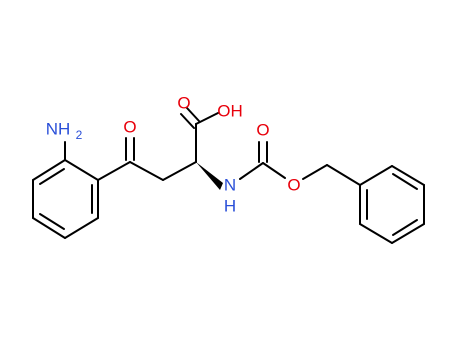 The image size is (455, 350). What do you see at coordinates (230, 205) in the screenshot?
I see `atom-hydrogen: H` at bounding box center [230, 205].